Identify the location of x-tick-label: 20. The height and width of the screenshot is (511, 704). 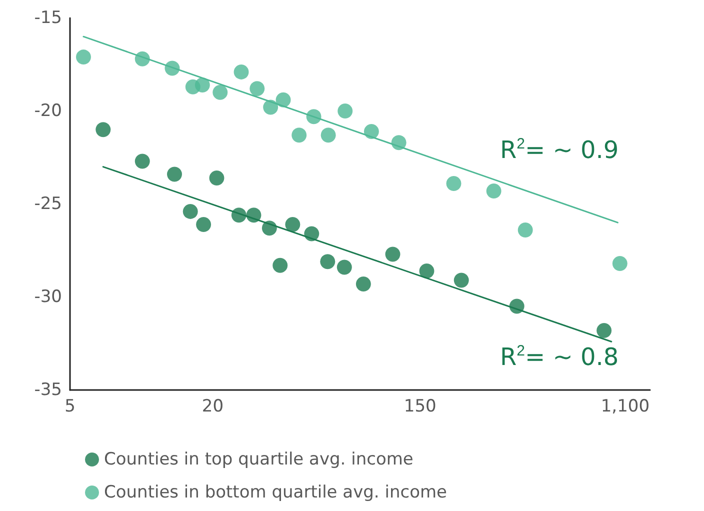
(213, 406).